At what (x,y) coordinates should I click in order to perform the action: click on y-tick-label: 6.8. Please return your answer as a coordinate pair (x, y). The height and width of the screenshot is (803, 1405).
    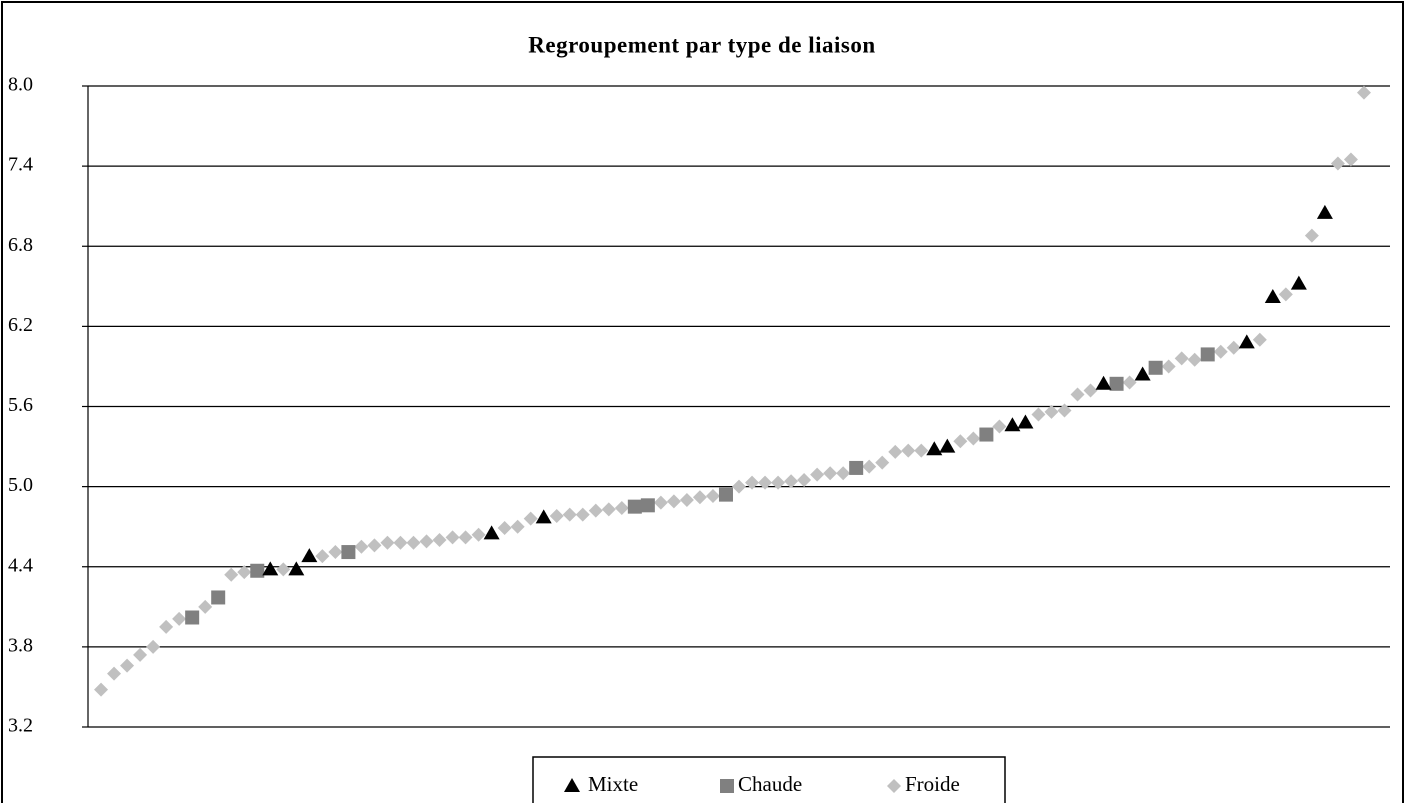
    Looking at the image, I should click on (20, 245).